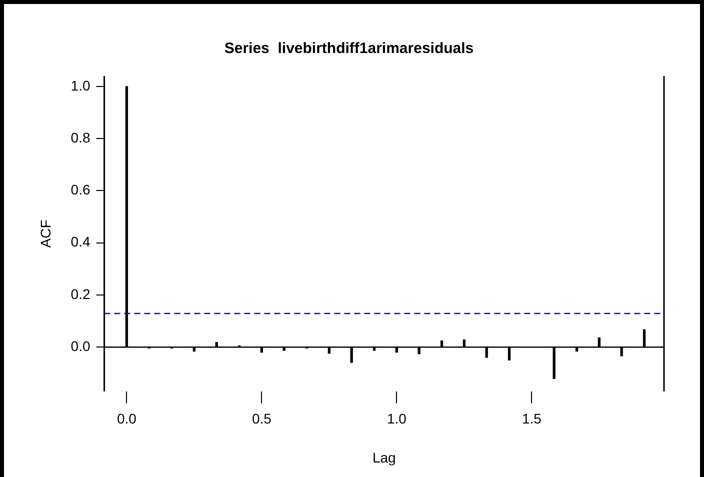 Image resolution: width=704 pixels, height=477 pixels. I want to click on y-tick-label: 0.6, so click(80, 190).